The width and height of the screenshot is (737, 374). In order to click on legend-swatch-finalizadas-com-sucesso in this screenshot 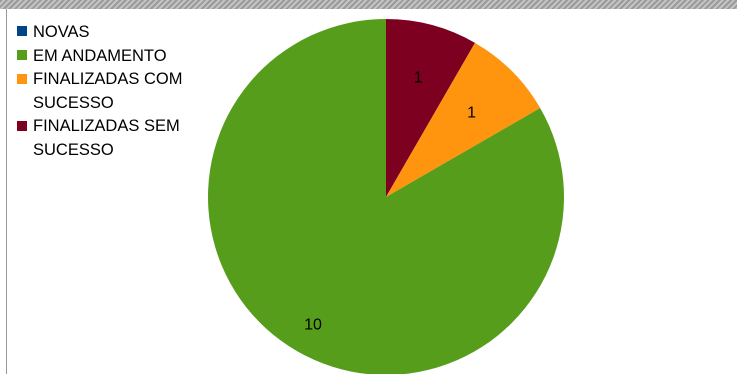, I will do `click(22, 79)`.